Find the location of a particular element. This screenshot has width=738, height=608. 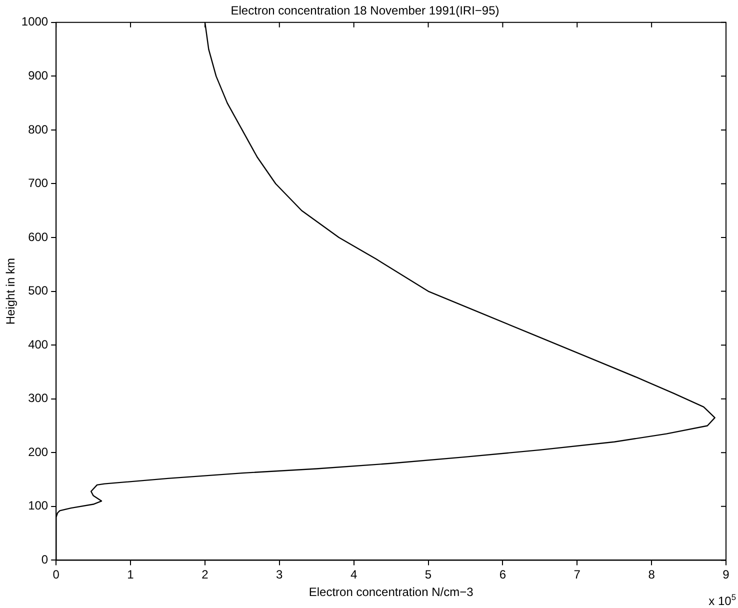

y-tick-label: 1000 is located at coordinates (34, 21).